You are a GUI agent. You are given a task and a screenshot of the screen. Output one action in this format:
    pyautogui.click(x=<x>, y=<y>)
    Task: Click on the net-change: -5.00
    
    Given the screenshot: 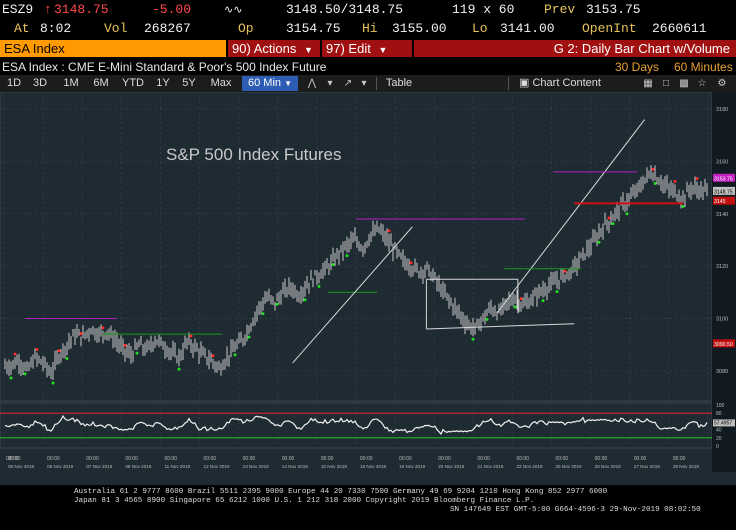 What is the action you would take?
    pyautogui.click(x=172, y=9)
    